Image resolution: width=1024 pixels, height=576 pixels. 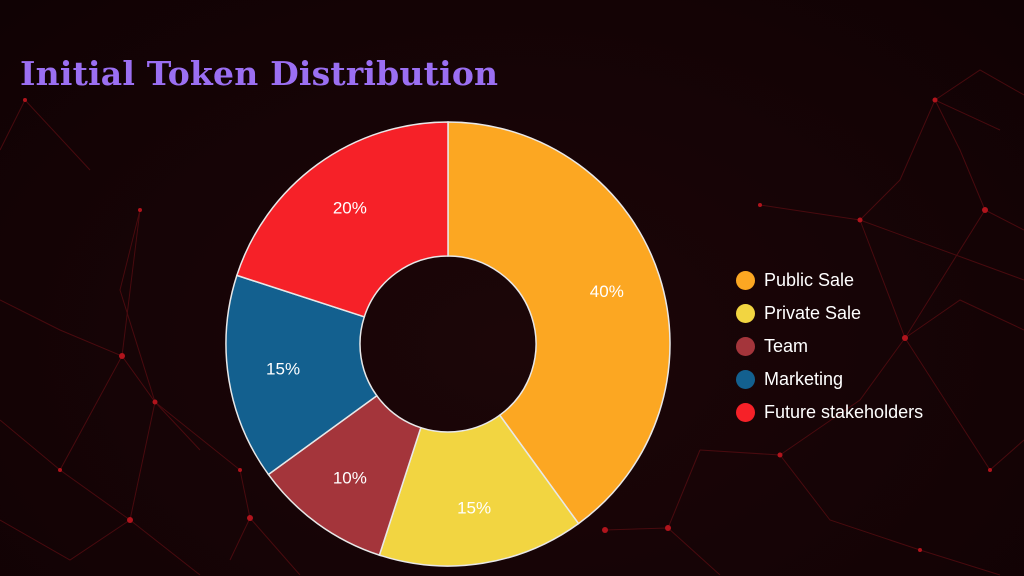 I want to click on donut-slice-private-sale, so click(x=479, y=490).